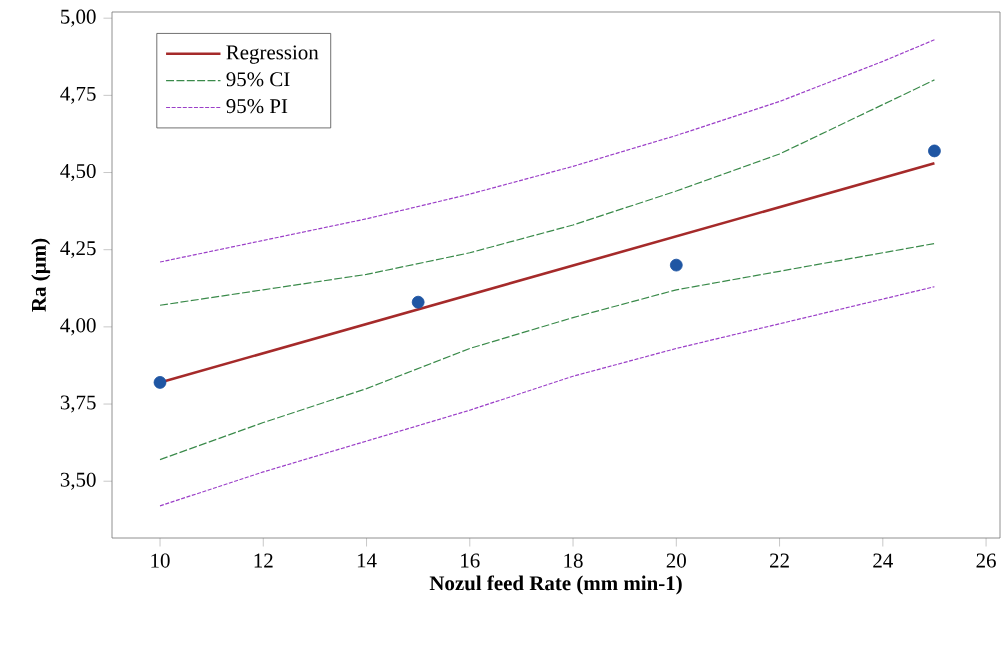 The width and height of the screenshot is (1004, 648). What do you see at coordinates (78, 404) in the screenshot?
I see `y-tick-label: 3,75` at bounding box center [78, 404].